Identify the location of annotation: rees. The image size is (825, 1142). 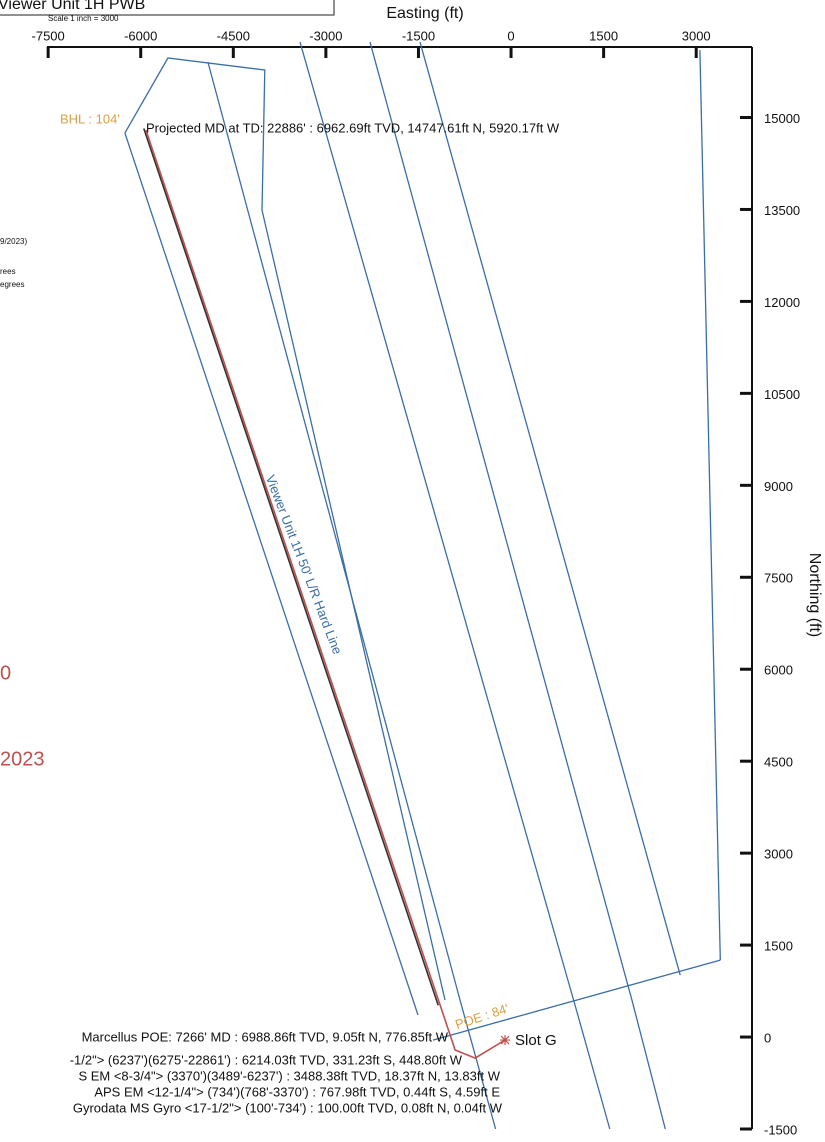
(8, 271).